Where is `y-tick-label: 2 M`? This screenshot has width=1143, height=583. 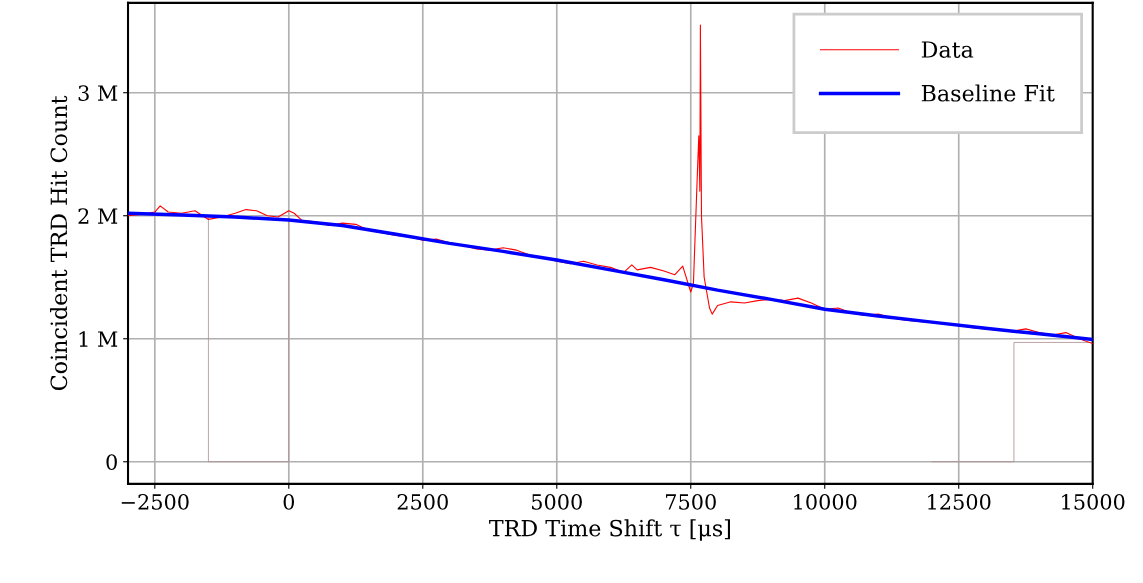 y-tick-label: 2 M is located at coordinates (98, 216).